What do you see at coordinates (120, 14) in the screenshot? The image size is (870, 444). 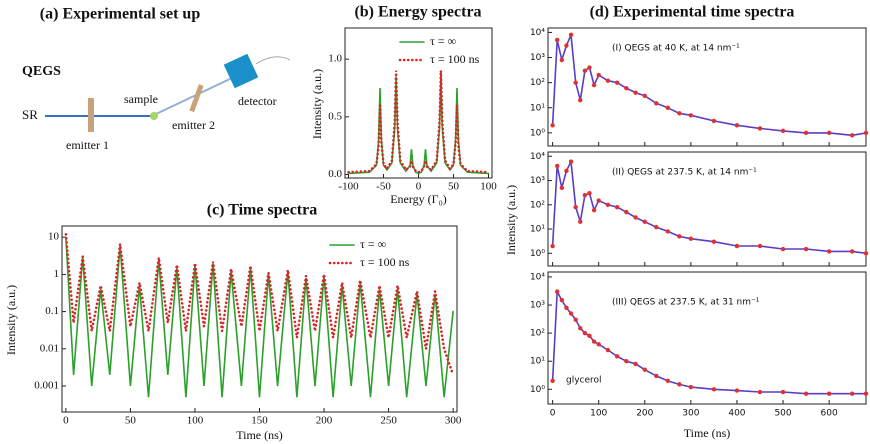 I see `diagram-title: (a) Experimental set up` at bounding box center [120, 14].